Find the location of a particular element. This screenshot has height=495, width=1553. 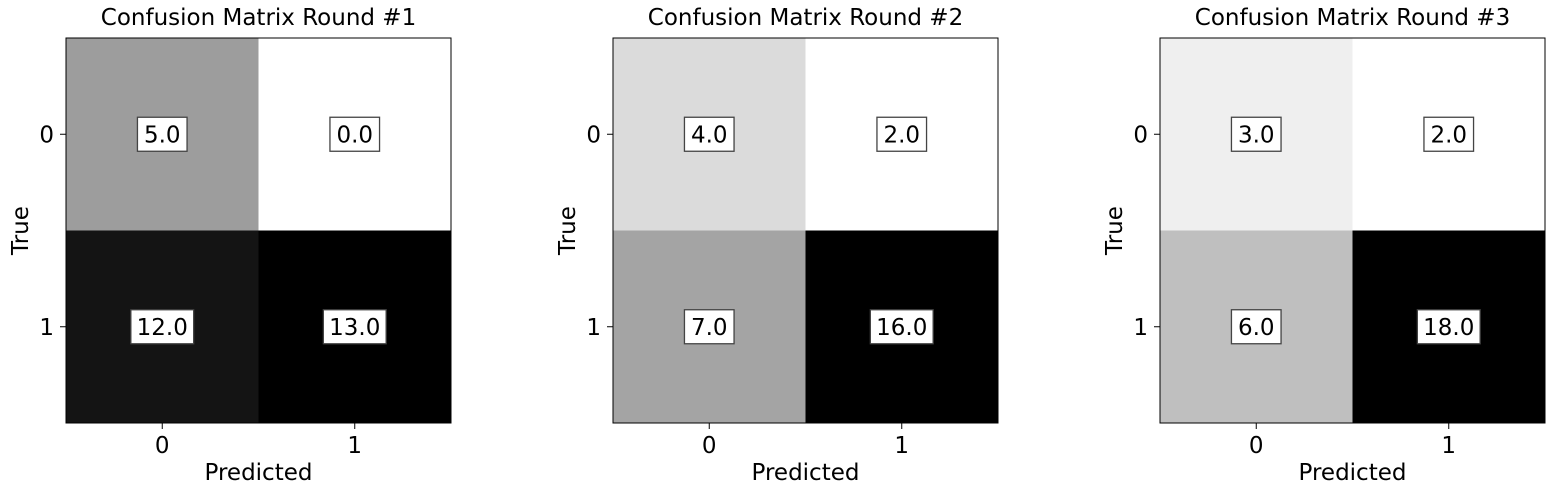

chart-title: Confusion Matrix Round #3 is located at coordinates (1352, 18).